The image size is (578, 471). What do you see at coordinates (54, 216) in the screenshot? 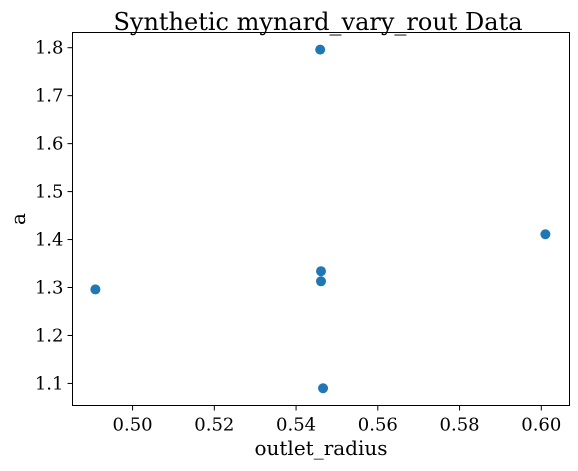
I see `y-axis-ticks: 1.1 1.2 1.3 1.4 1.5 1.6 1.7 1.8` at bounding box center [54, 216].